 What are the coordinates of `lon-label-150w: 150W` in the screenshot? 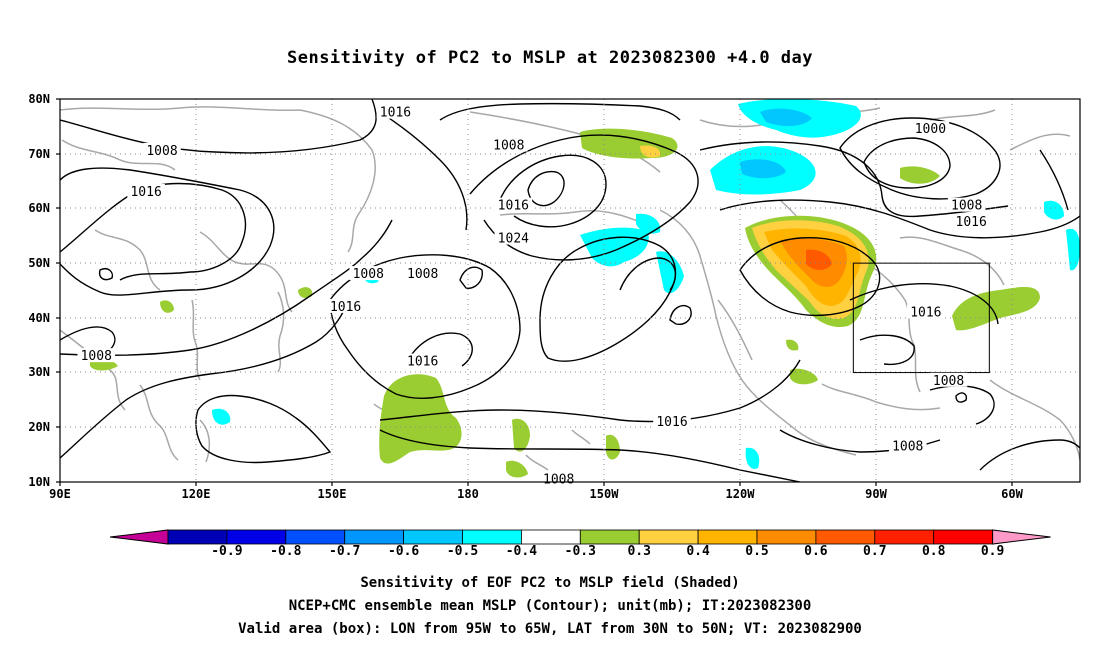 It's located at (604, 494).